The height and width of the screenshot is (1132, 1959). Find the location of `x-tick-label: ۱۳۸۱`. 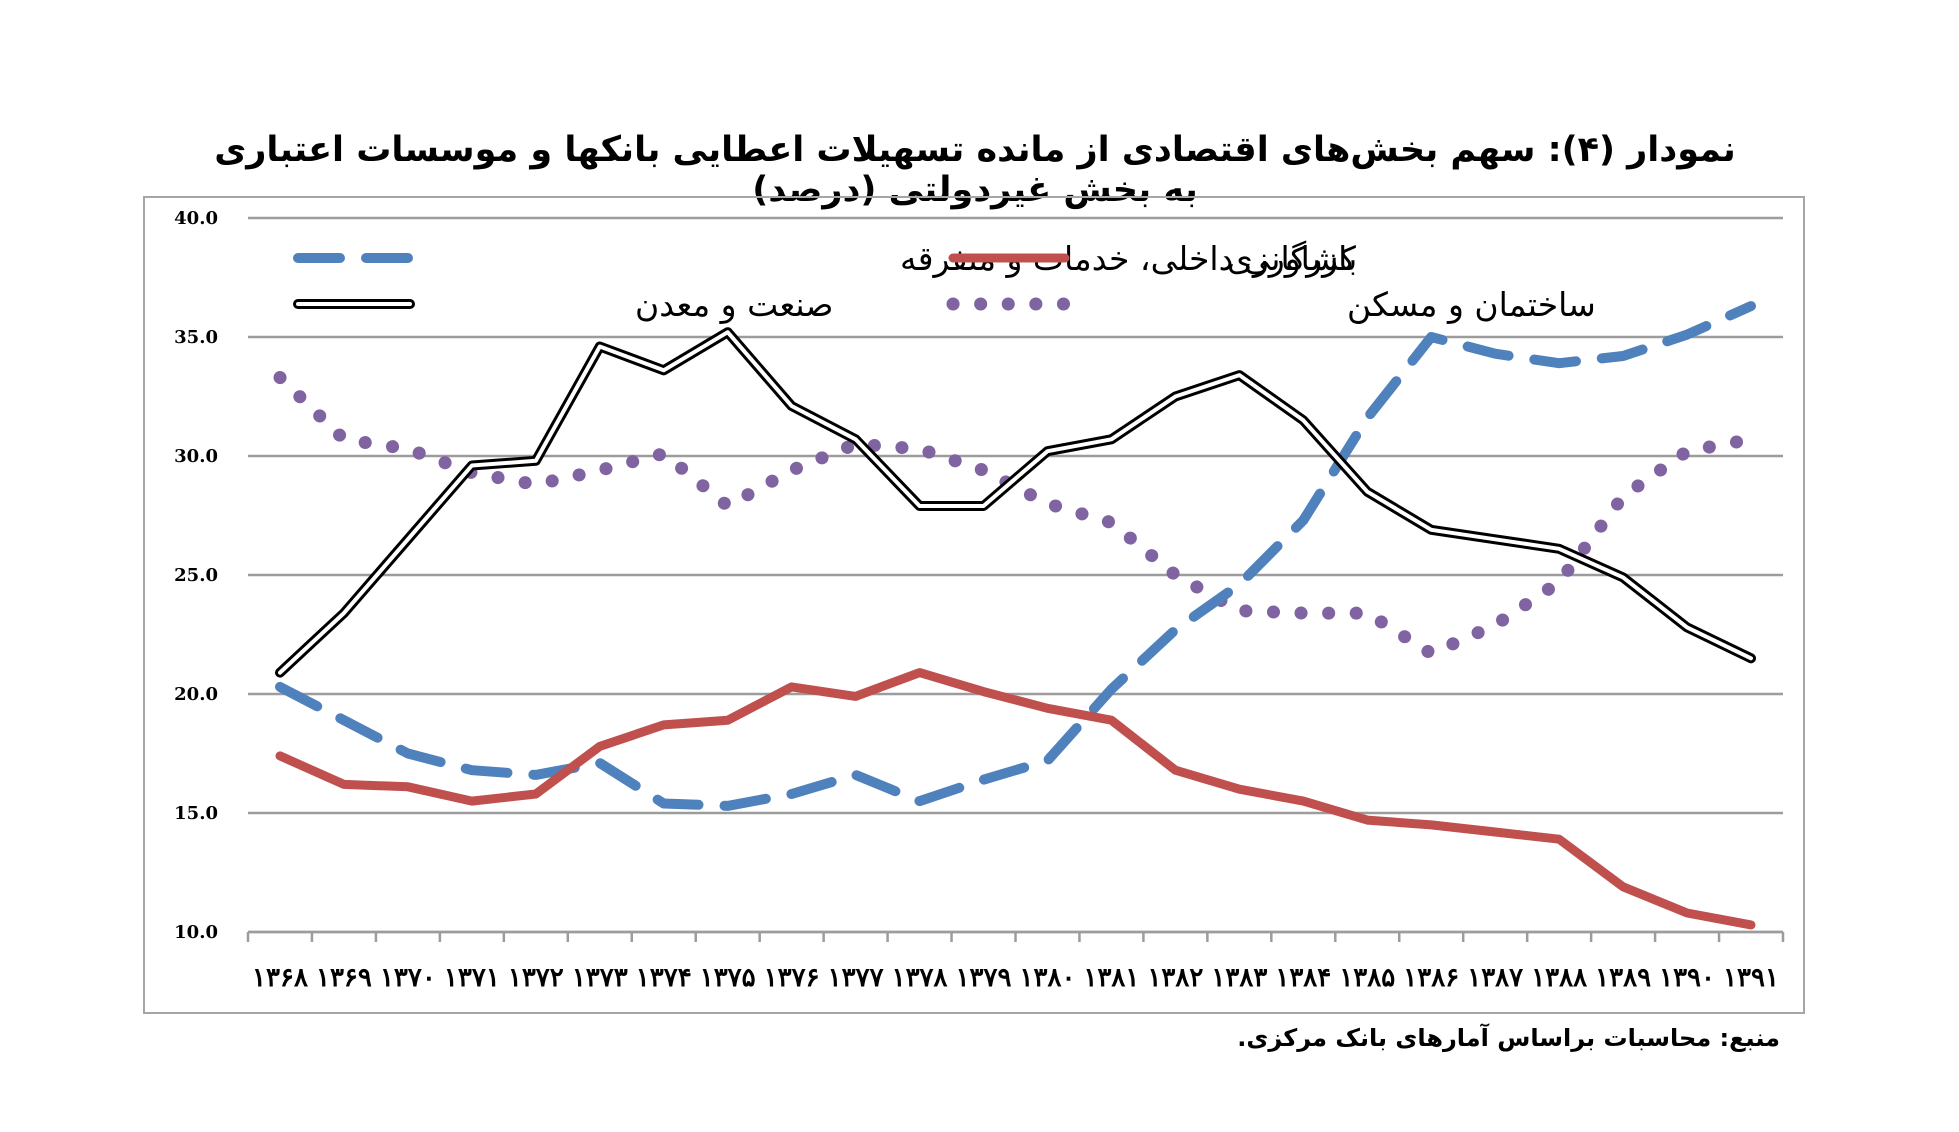

x-tick-label: ۱۳۸۱ is located at coordinates (1112, 978).